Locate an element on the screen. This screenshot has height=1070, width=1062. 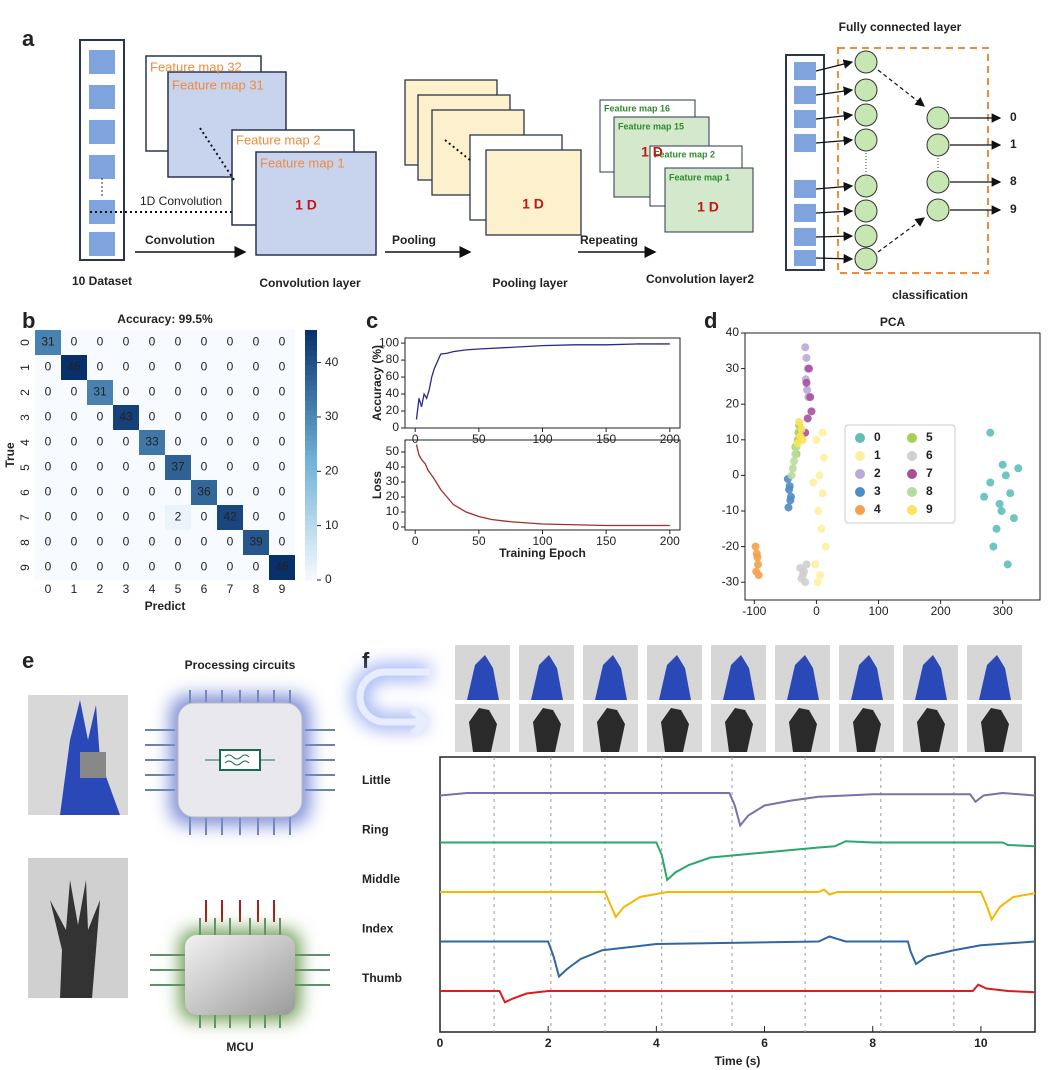
label: classification is located at coordinates (930, 295).